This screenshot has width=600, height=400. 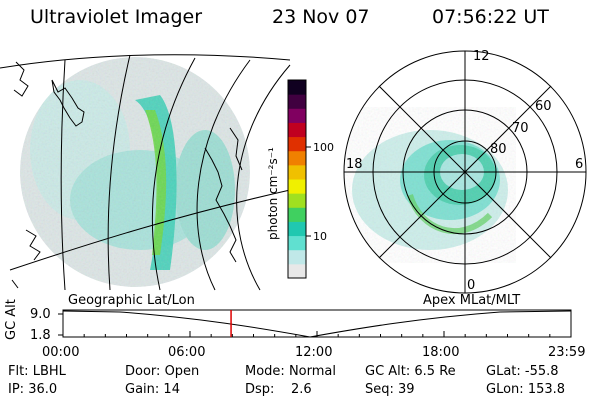 What do you see at coordinates (410, 371) in the screenshot?
I see `status-gc-alt: GC Alt: 6.5 Re` at bounding box center [410, 371].